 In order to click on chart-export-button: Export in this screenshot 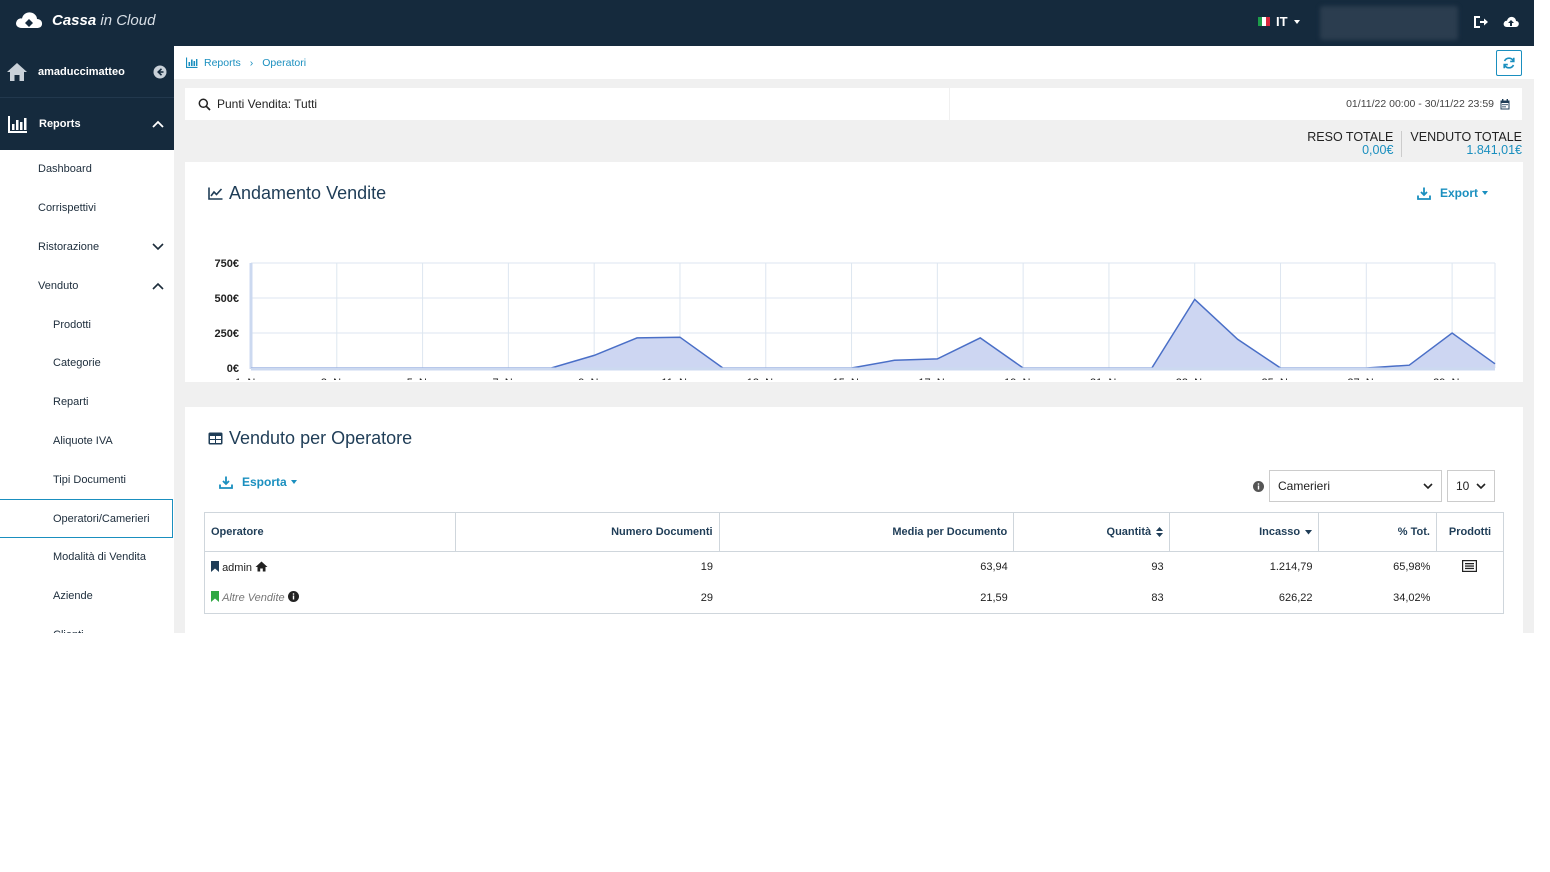, I will do `click(1453, 193)`.